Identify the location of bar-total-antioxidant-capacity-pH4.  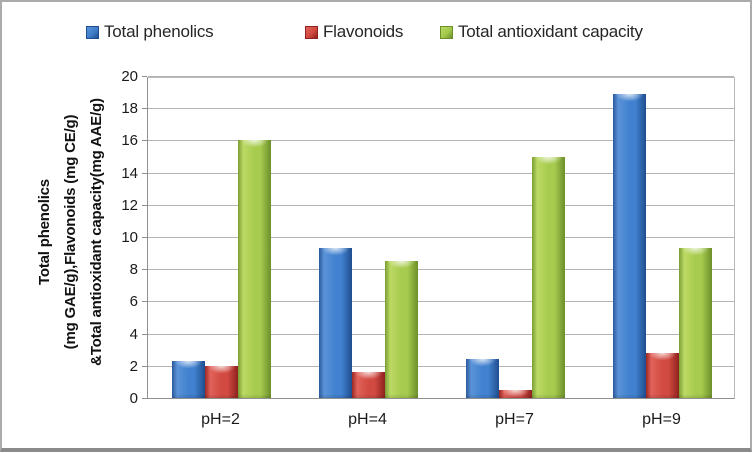
(401, 329).